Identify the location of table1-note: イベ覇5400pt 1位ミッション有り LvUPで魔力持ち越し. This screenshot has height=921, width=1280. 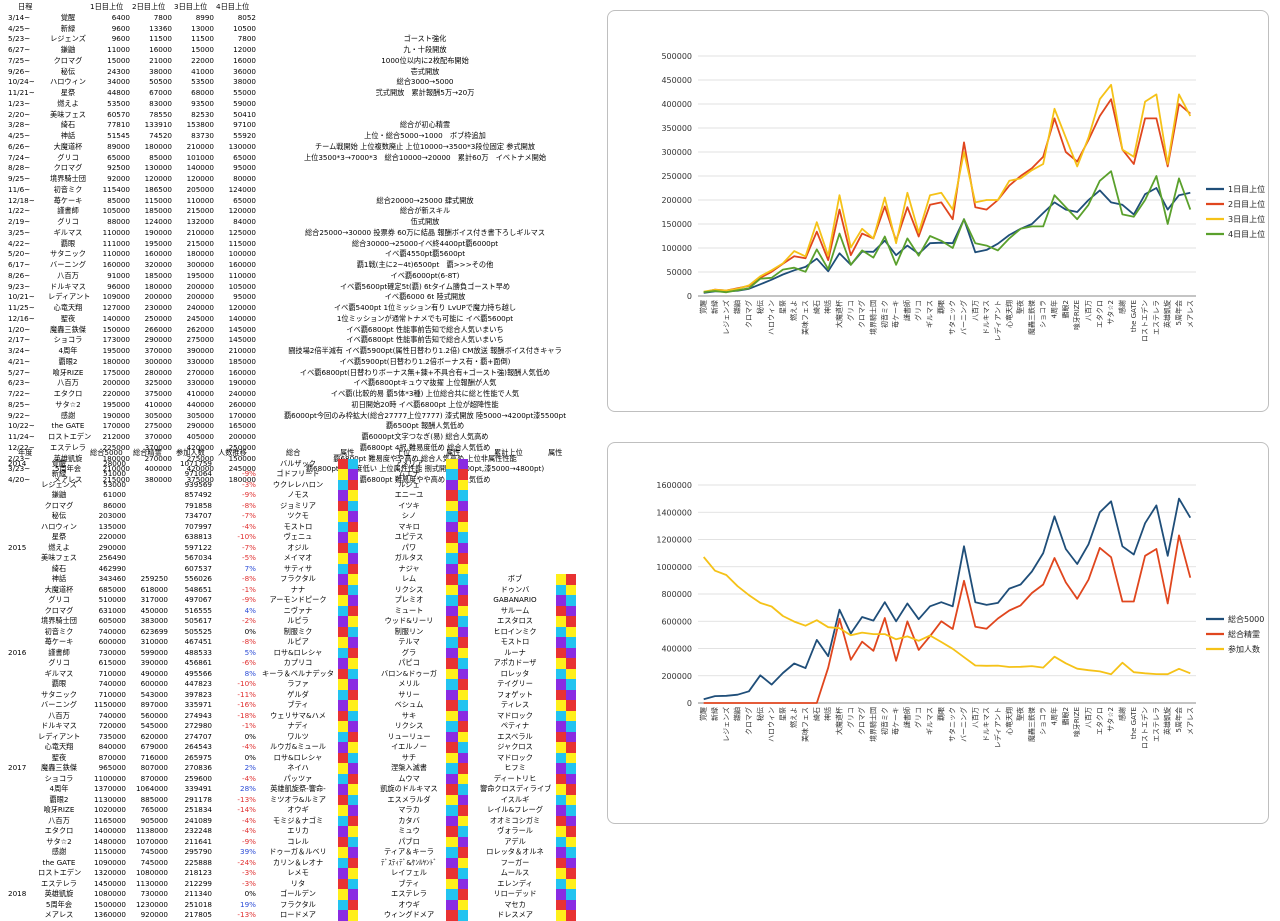
(425, 307).